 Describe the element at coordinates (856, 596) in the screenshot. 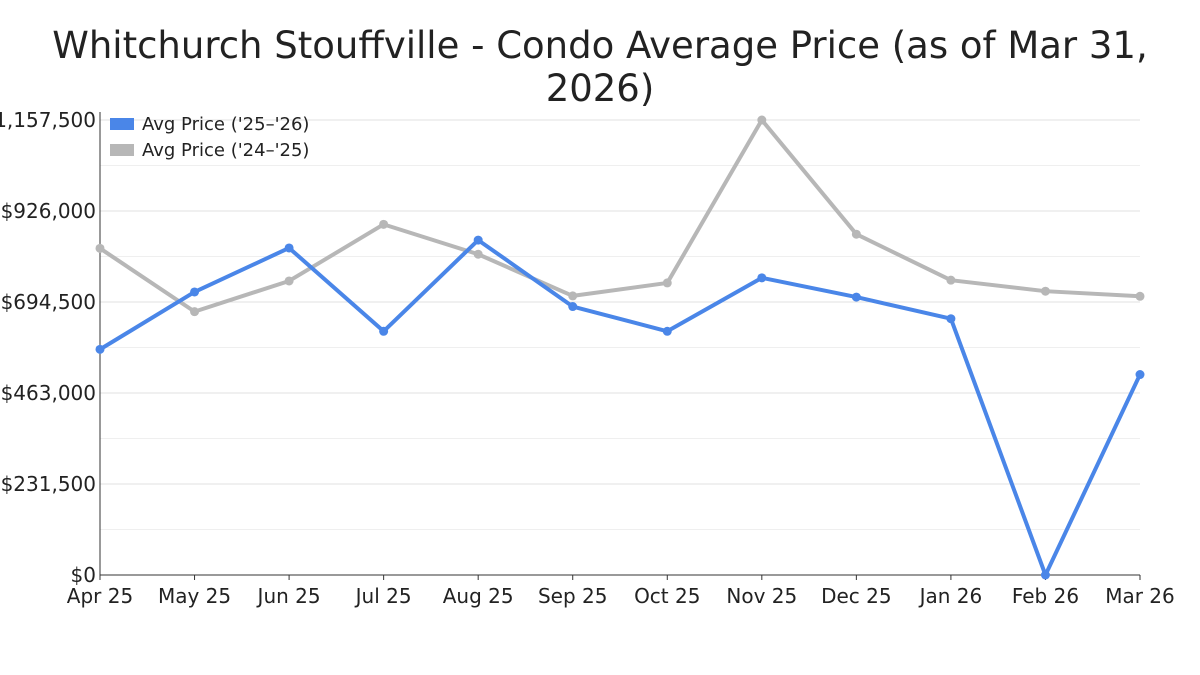

I see `x-tick-label: Dec 25` at that location.